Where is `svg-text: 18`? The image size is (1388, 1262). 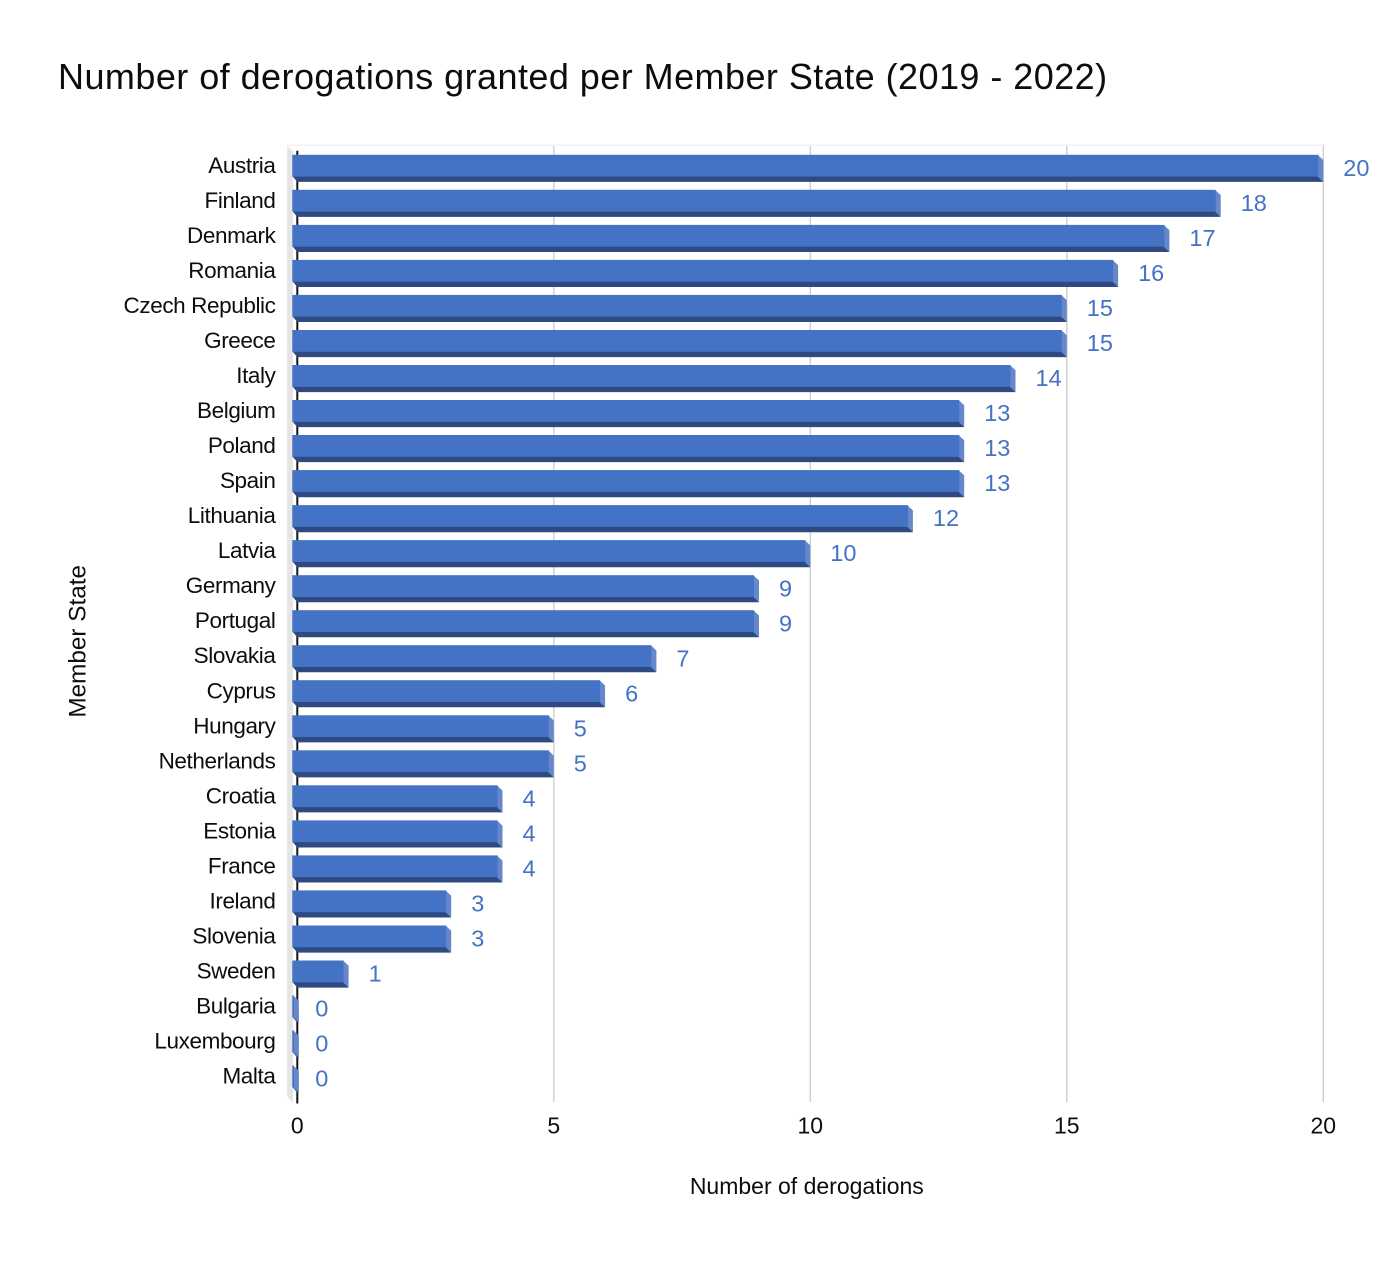 svg-text: 18 is located at coordinates (1254, 203).